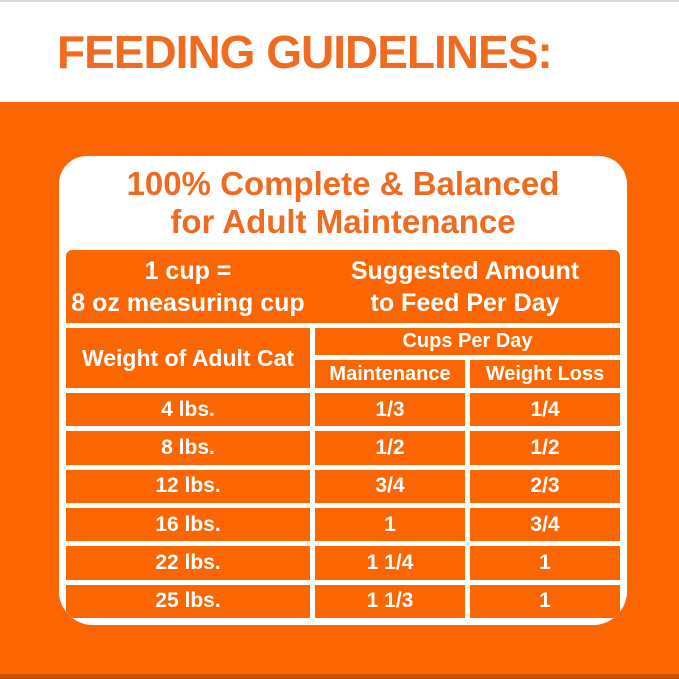 This screenshot has height=679, width=679. I want to click on maintenance-cell: 1, so click(390, 524).